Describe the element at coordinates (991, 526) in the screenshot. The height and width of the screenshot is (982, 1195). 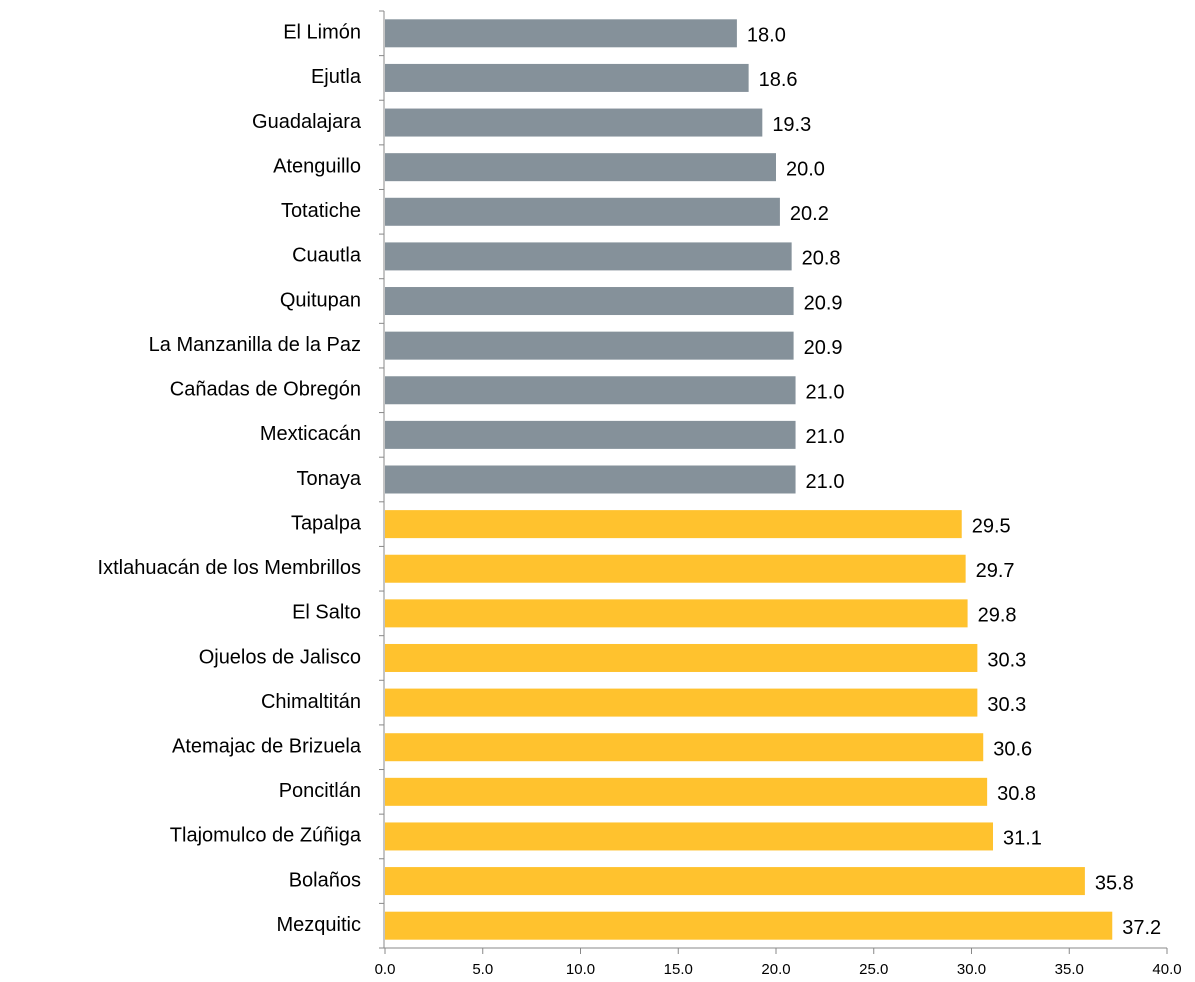
I see `value-label: 29.5` at that location.